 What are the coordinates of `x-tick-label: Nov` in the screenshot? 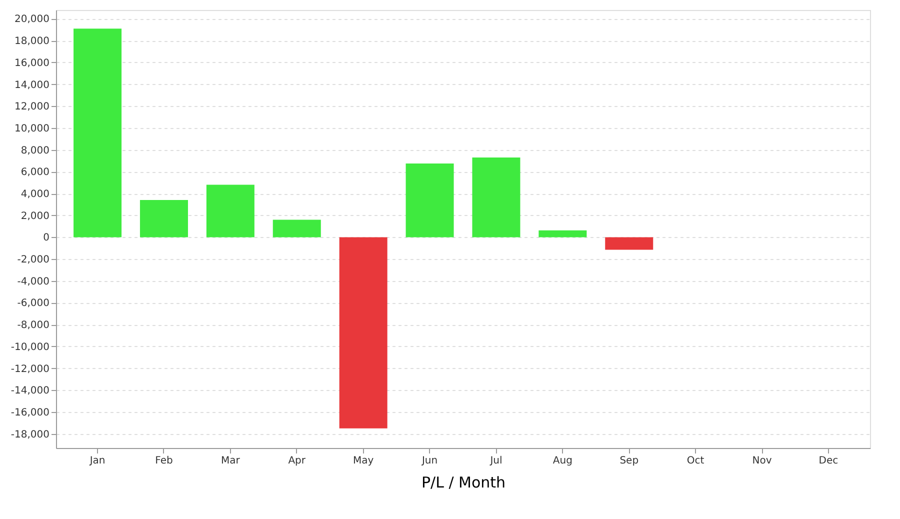 It's located at (762, 461).